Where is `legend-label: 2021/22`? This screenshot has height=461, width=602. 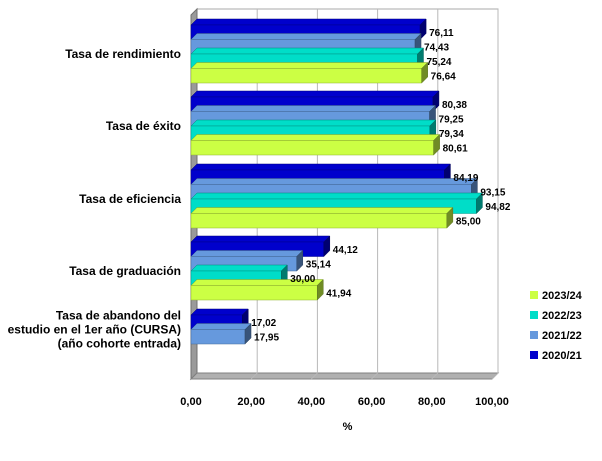
legend-label: 2021/22 is located at coordinates (562, 336).